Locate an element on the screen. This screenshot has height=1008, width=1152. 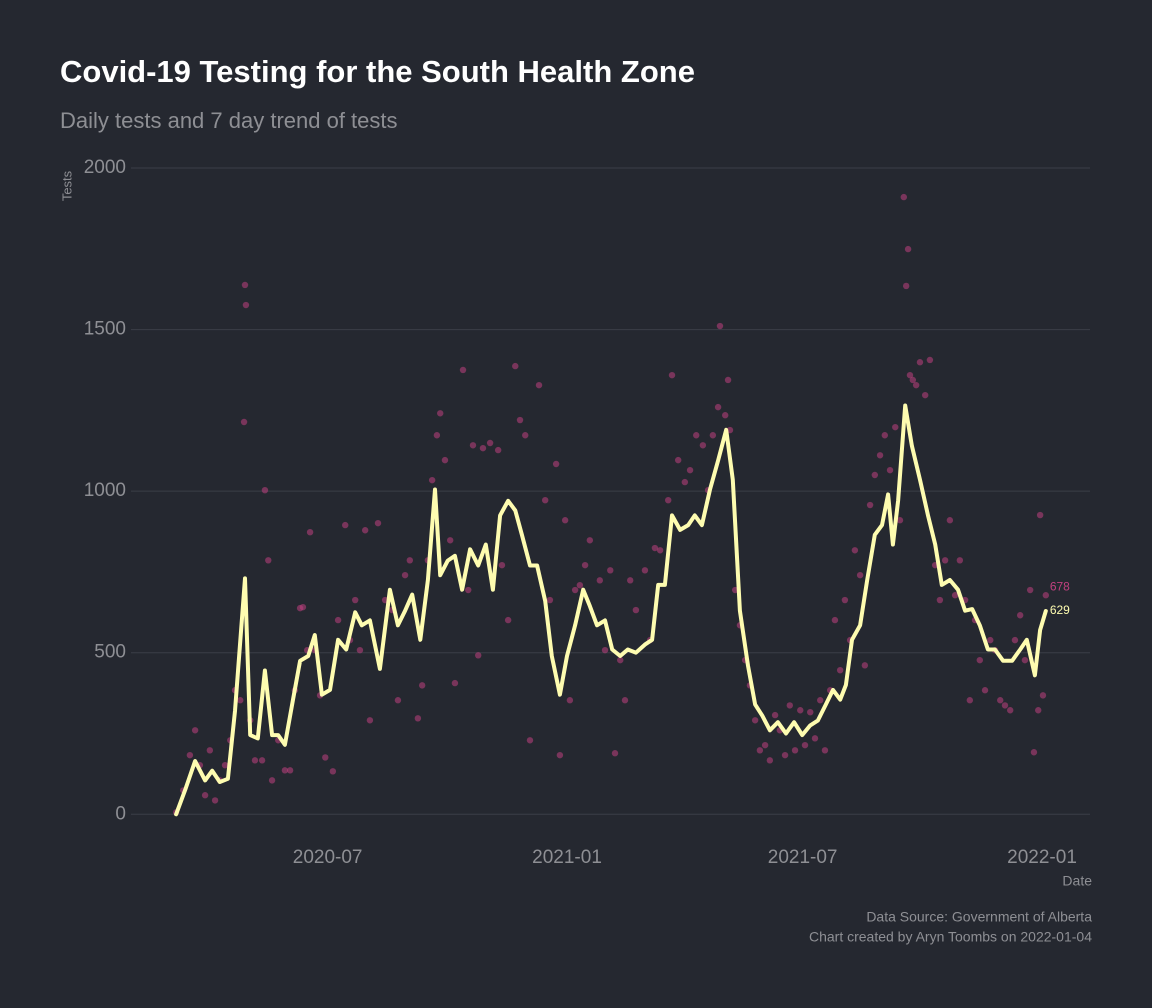
x-axis-label: Date is located at coordinates (1077, 881).